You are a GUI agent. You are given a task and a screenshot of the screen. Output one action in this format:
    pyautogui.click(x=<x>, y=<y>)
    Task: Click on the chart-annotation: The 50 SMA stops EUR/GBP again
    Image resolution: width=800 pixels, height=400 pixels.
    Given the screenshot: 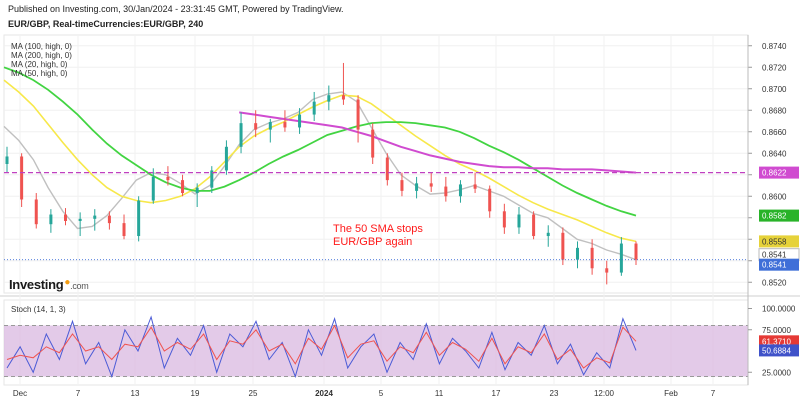 What is the action you would take?
    pyautogui.click(x=378, y=236)
    